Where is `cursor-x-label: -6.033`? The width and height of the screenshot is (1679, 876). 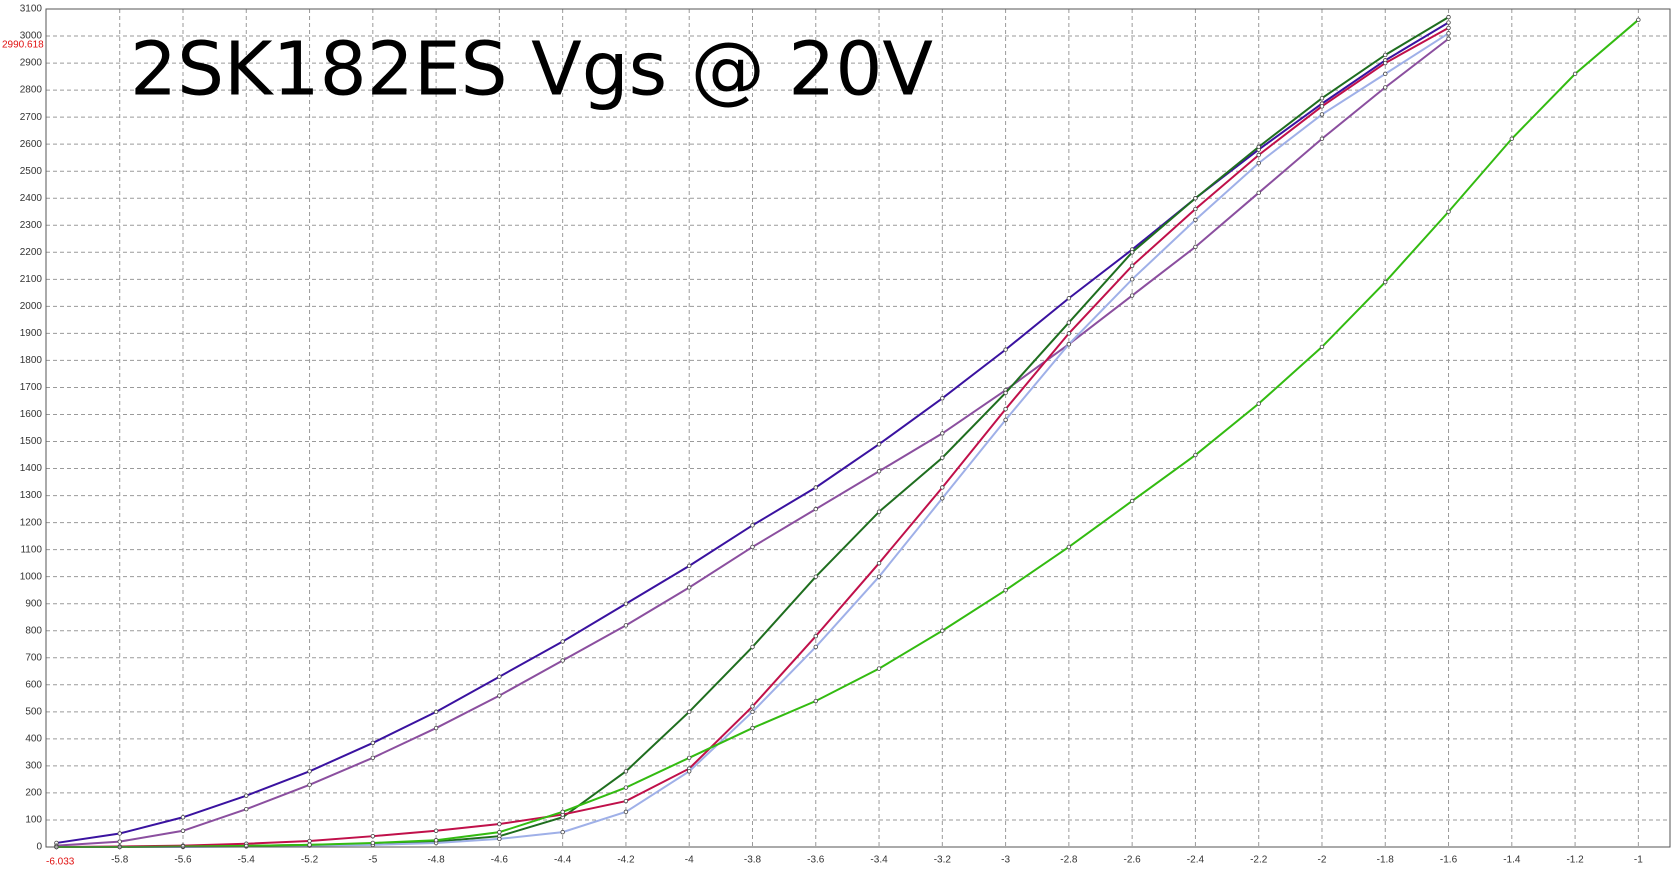 cursor-x-label: -6.033 is located at coordinates (60, 862).